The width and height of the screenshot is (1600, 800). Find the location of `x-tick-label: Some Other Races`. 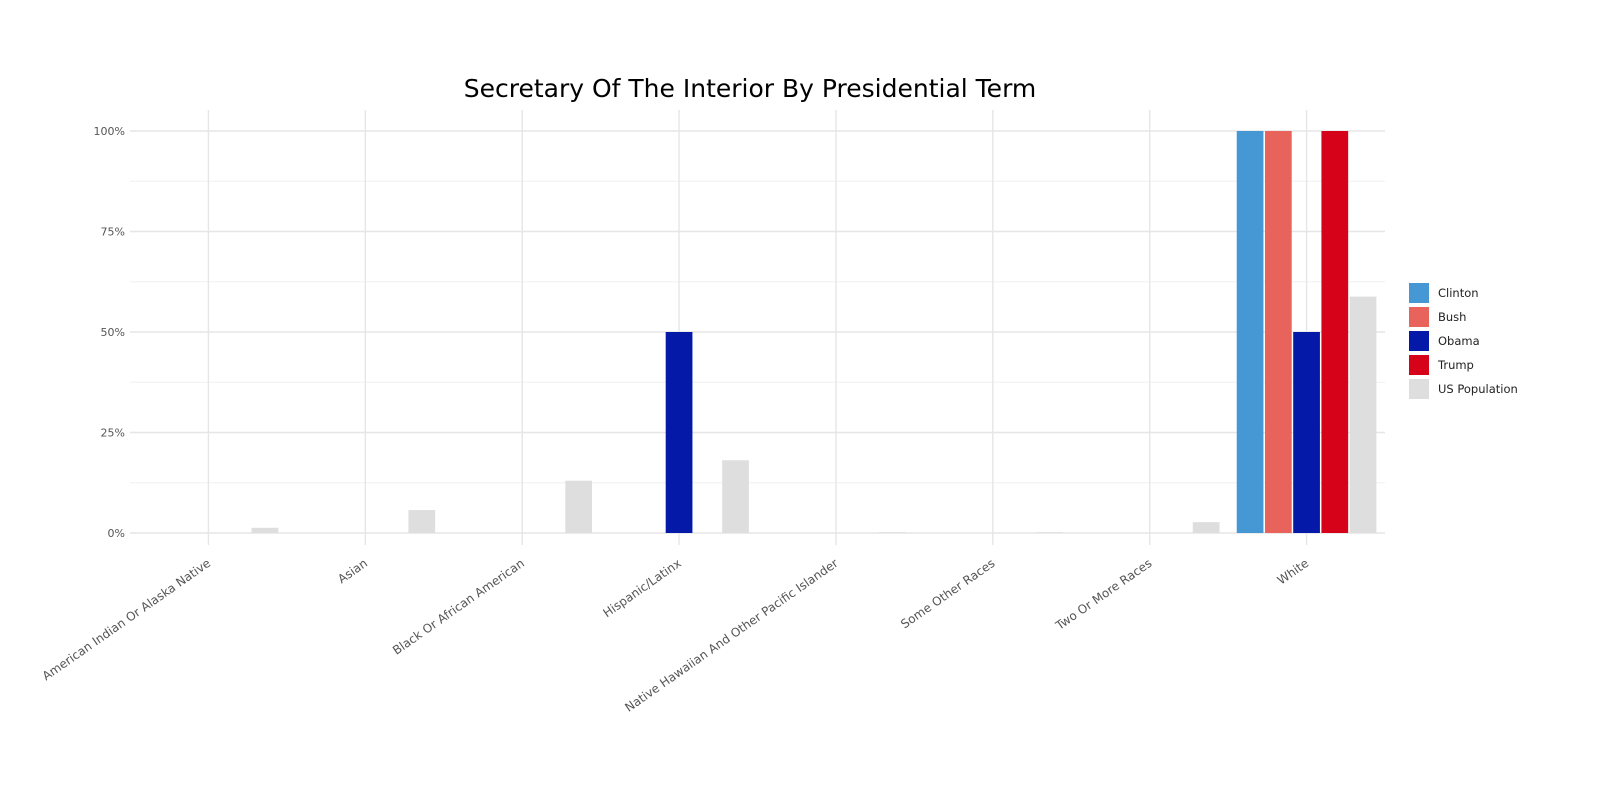

x-tick-label: Some Other Races is located at coordinates (947, 593).